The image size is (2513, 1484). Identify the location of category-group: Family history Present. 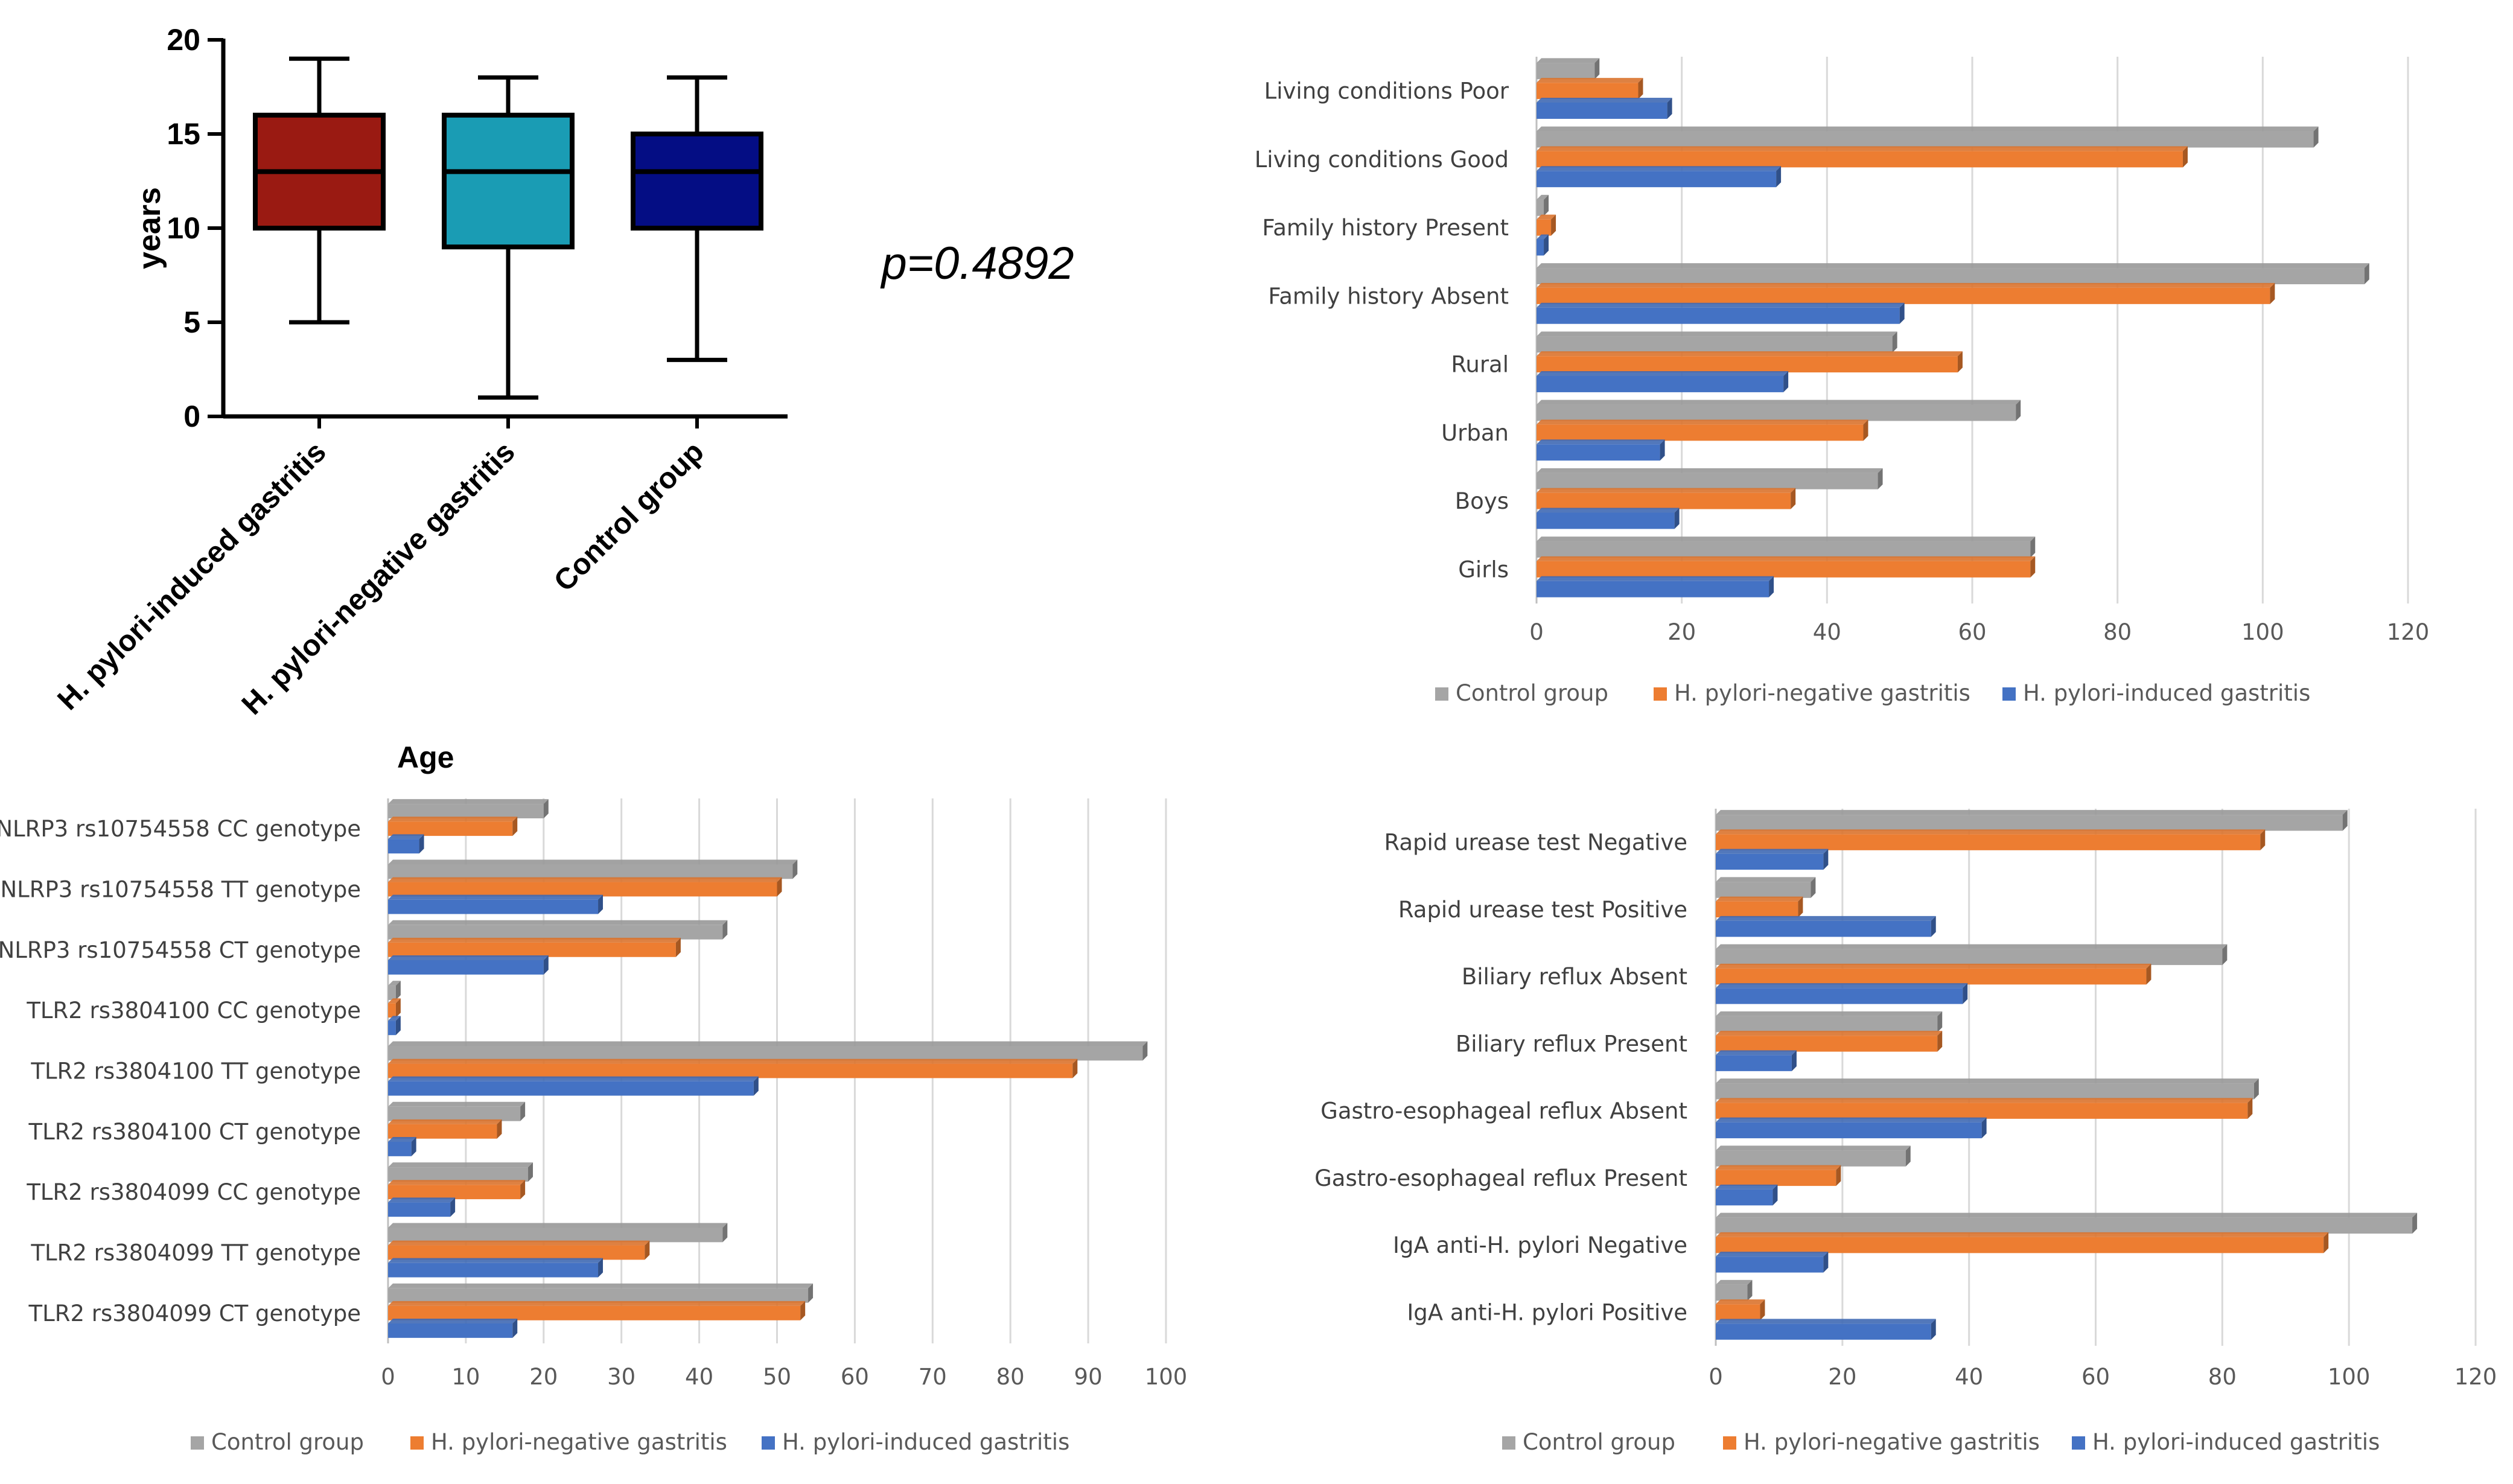
(1409, 225).